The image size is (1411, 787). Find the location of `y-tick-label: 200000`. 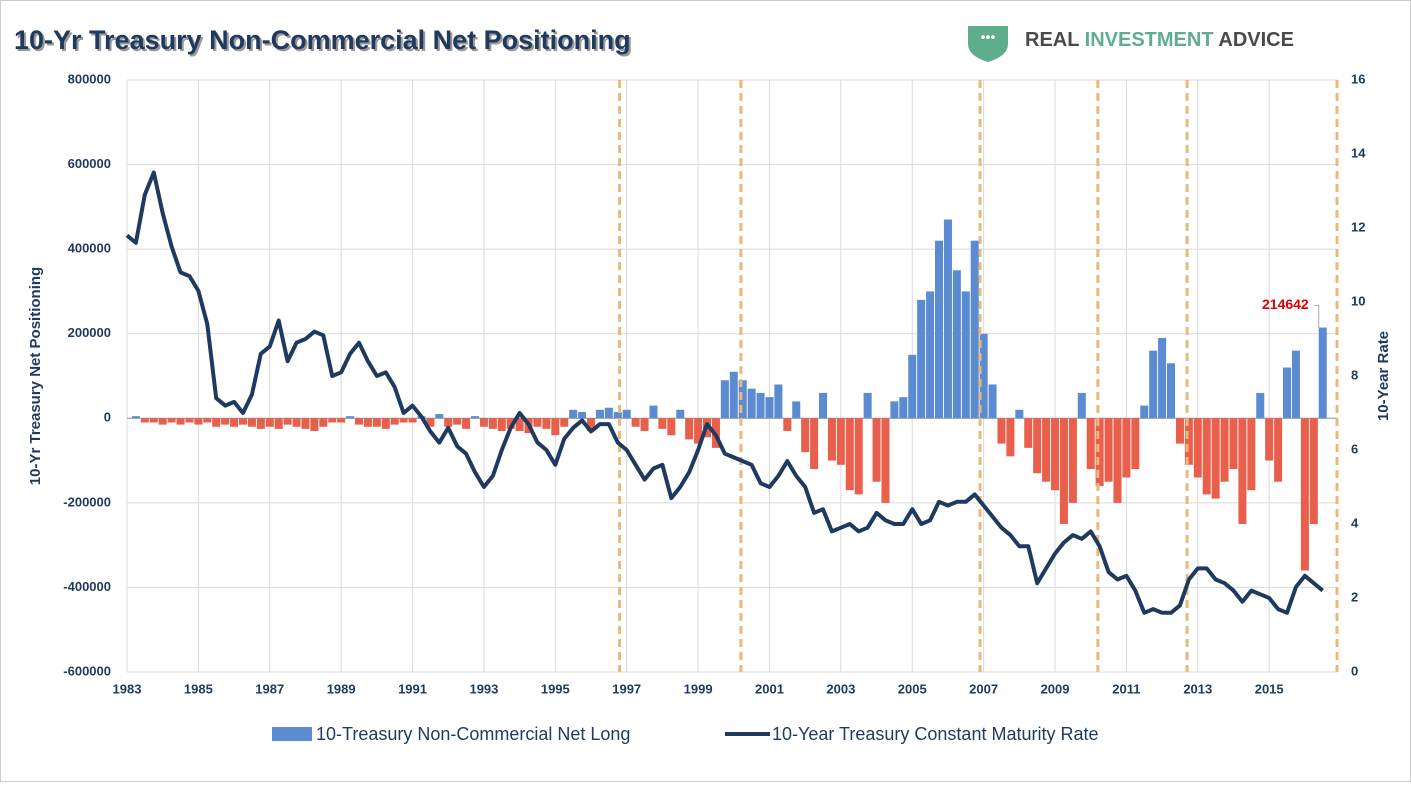

y-tick-label: 200000 is located at coordinates (89, 332).